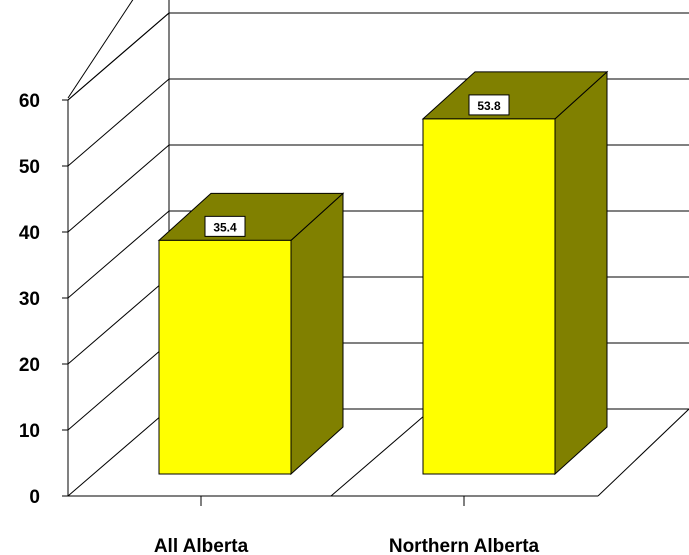  Describe the element at coordinates (201, 545) in the screenshot. I see `x-category-label: All Alberta` at that location.